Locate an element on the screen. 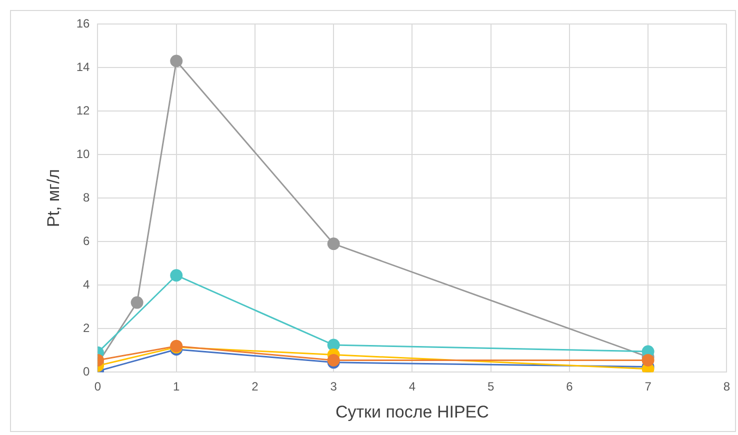 The width and height of the screenshot is (738, 435). x-tick-label: 3 is located at coordinates (334, 387).